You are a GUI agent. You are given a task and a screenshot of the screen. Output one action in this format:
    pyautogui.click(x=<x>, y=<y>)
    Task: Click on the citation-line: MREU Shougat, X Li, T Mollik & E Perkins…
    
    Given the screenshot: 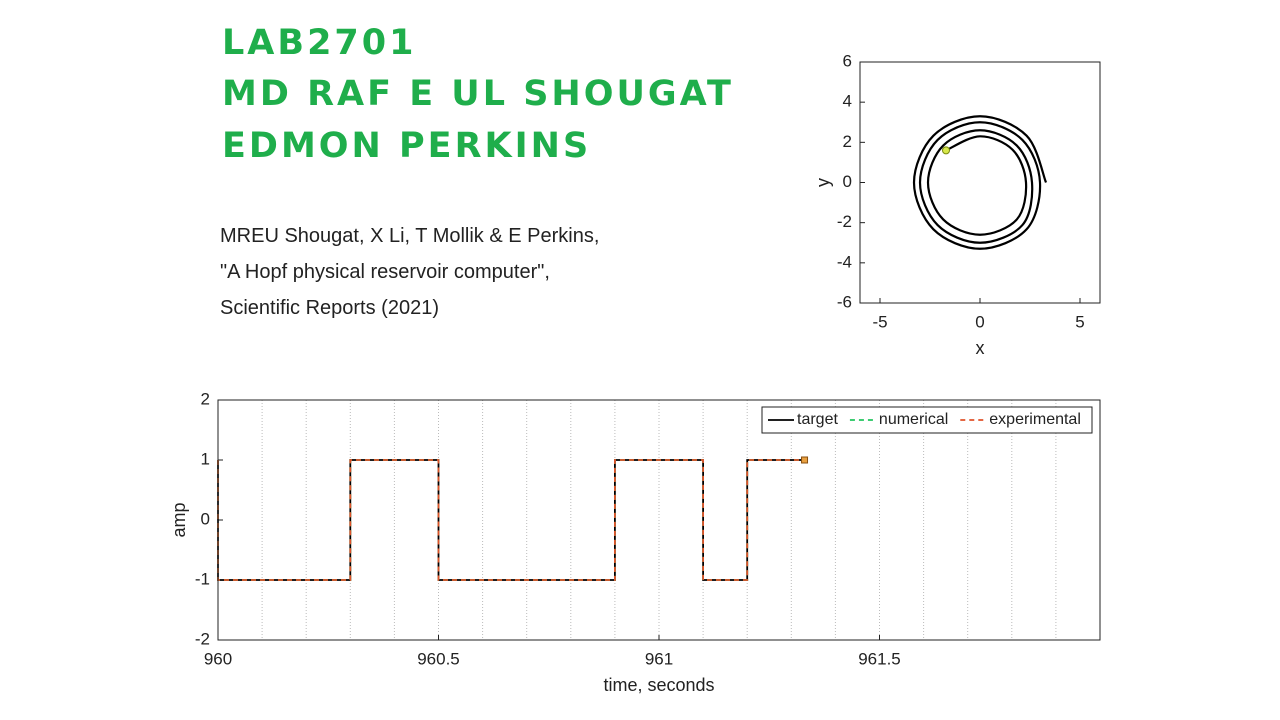 What is the action you would take?
    pyautogui.click(x=409, y=236)
    